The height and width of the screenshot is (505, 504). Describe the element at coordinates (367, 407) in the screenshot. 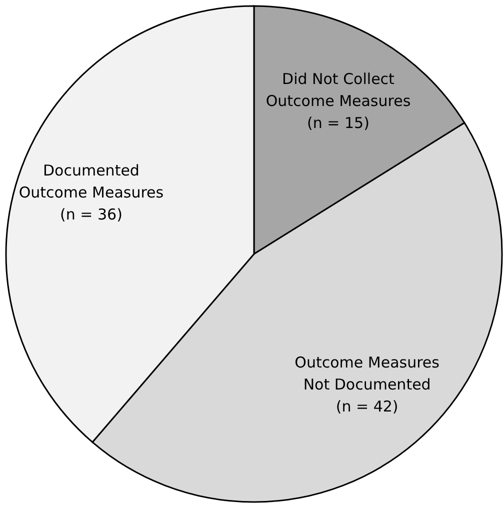

I see `data-label: (n = 42)` at that location.